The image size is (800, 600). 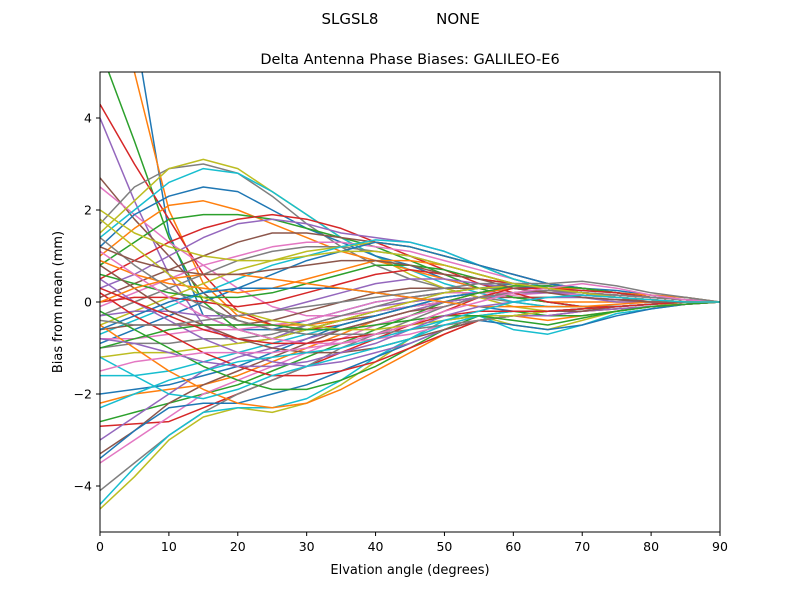 What do you see at coordinates (100, 546) in the screenshot?
I see `x-tick-label: 0` at bounding box center [100, 546].